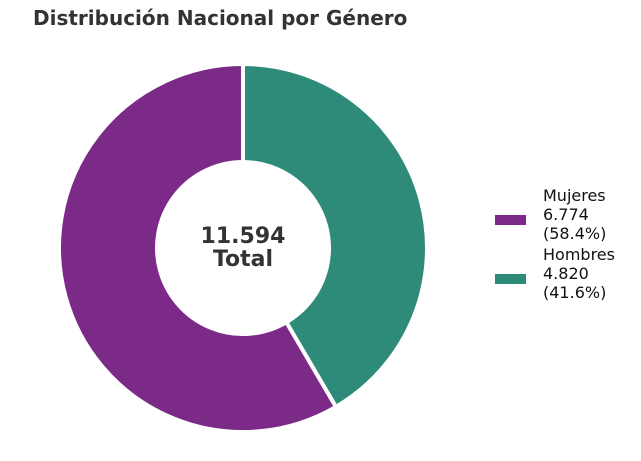  Describe the element at coordinates (243, 236) in the screenshot. I see `center-total-value: 11.594` at that location.